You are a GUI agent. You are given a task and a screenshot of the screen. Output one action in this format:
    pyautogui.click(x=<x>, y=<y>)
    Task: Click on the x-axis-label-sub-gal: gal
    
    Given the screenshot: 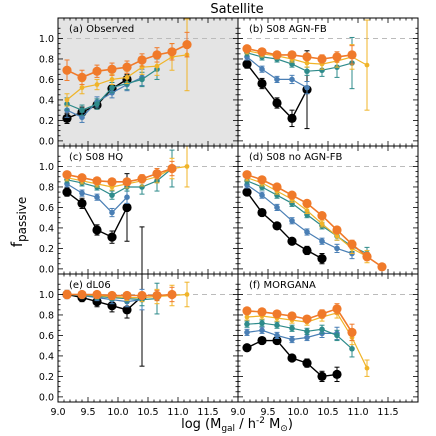 What is the action you would take?
    pyautogui.click(x=228, y=429)
    